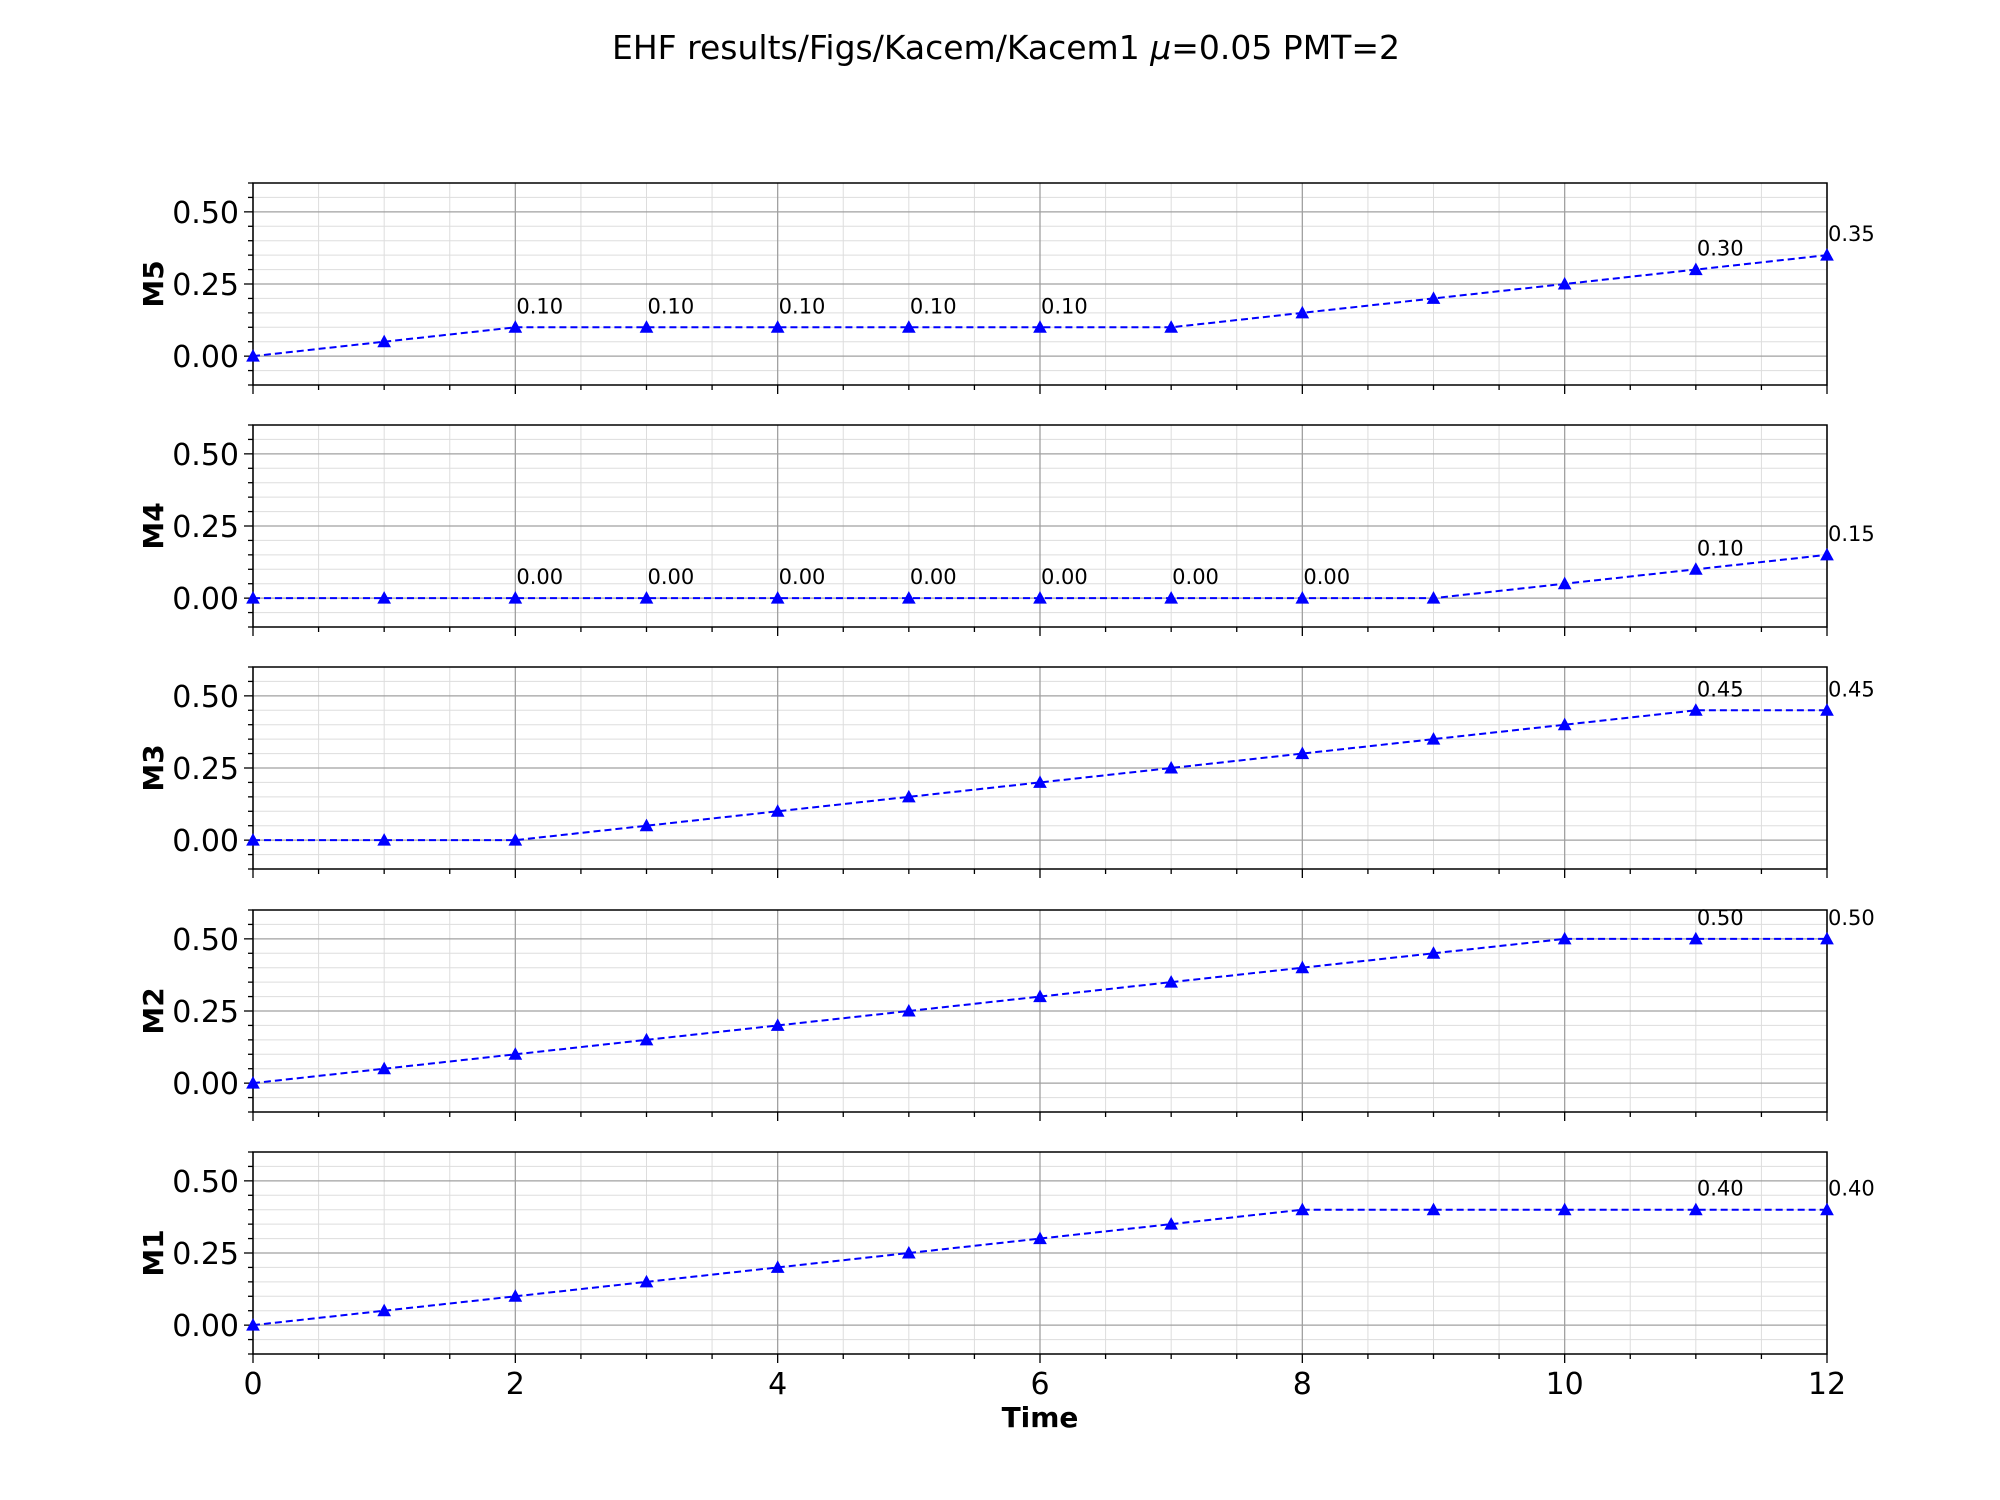 This screenshot has height=1500, width=2000. I want to click on data-labels: 0.10 0.10 0.10 0.10 0.10 0.30 0.35, so click(1195, 270).